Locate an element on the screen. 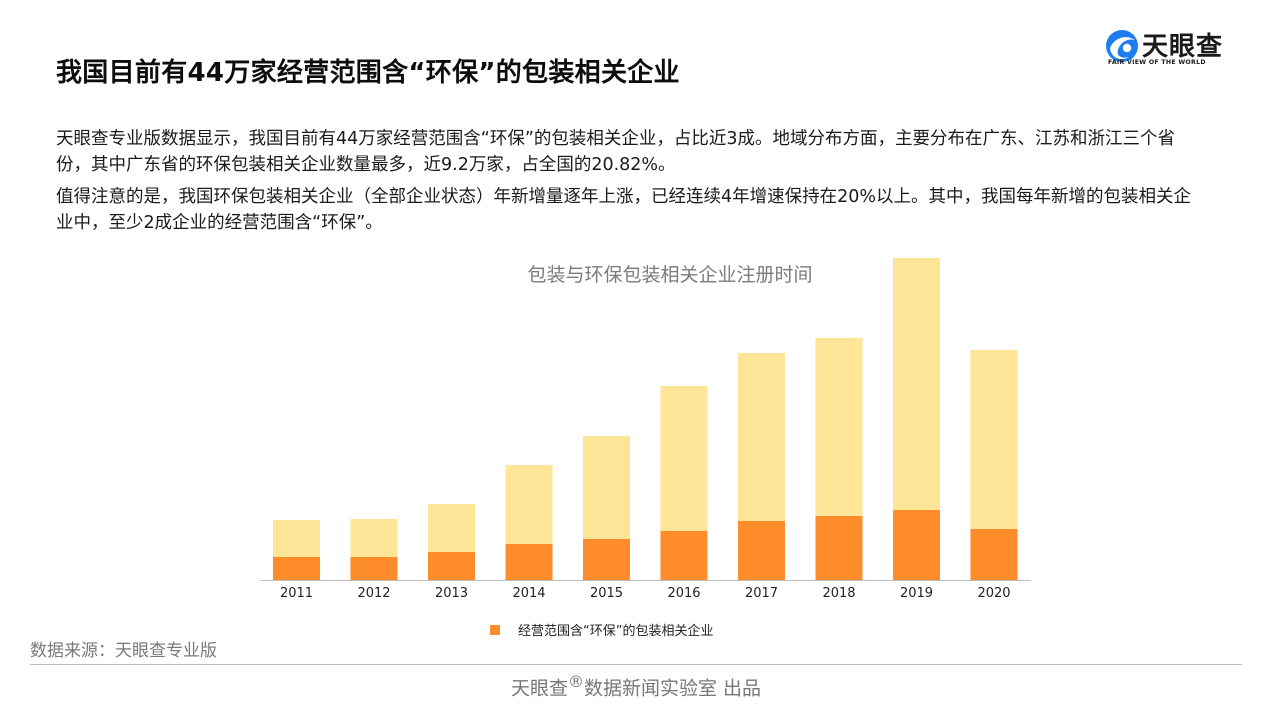 Image resolution: width=1272 pixels, height=711 pixels. logo-text: 天眼查 is located at coordinates (1183, 47).